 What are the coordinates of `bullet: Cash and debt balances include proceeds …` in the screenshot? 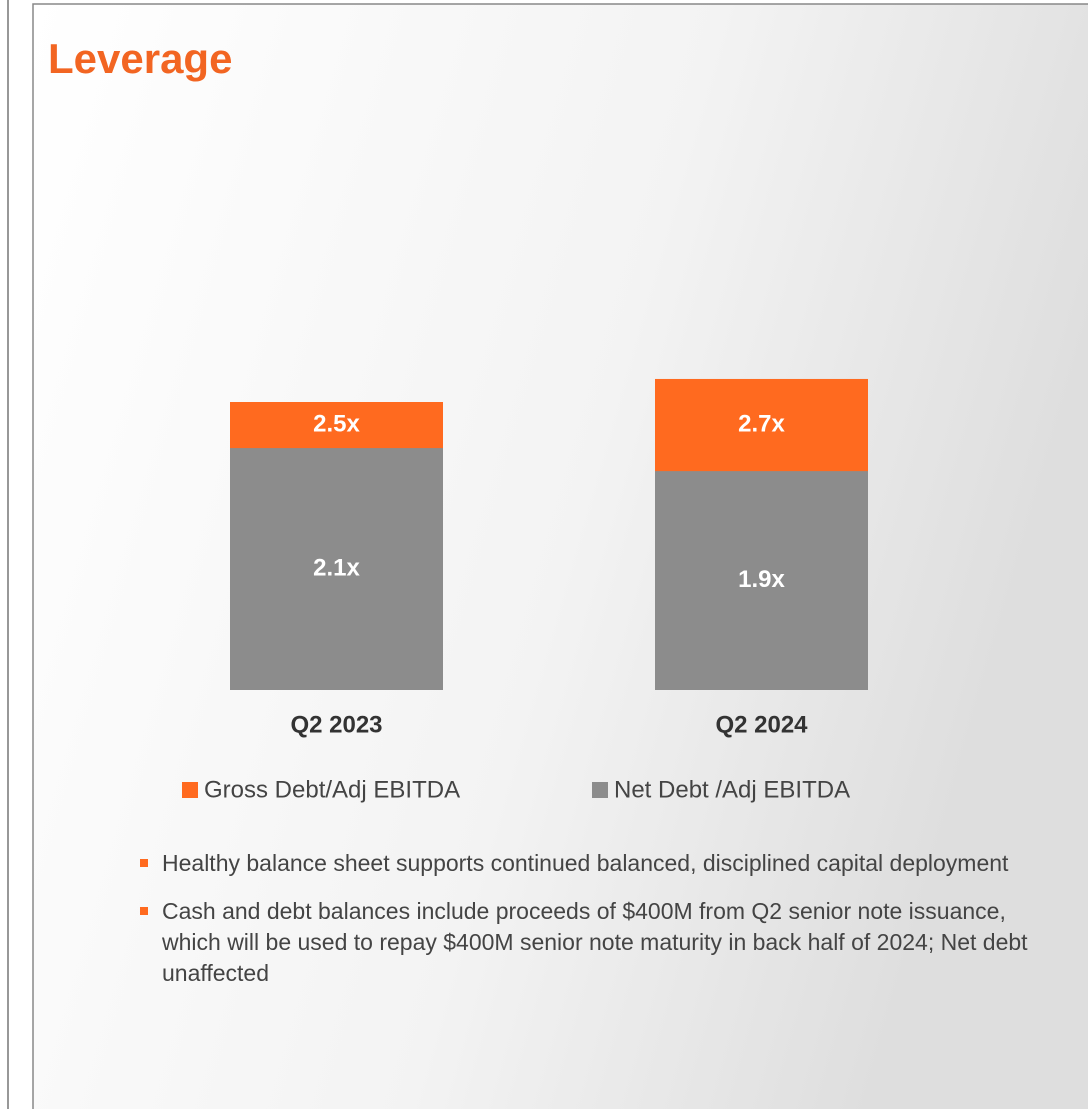 It's located at (601, 942).